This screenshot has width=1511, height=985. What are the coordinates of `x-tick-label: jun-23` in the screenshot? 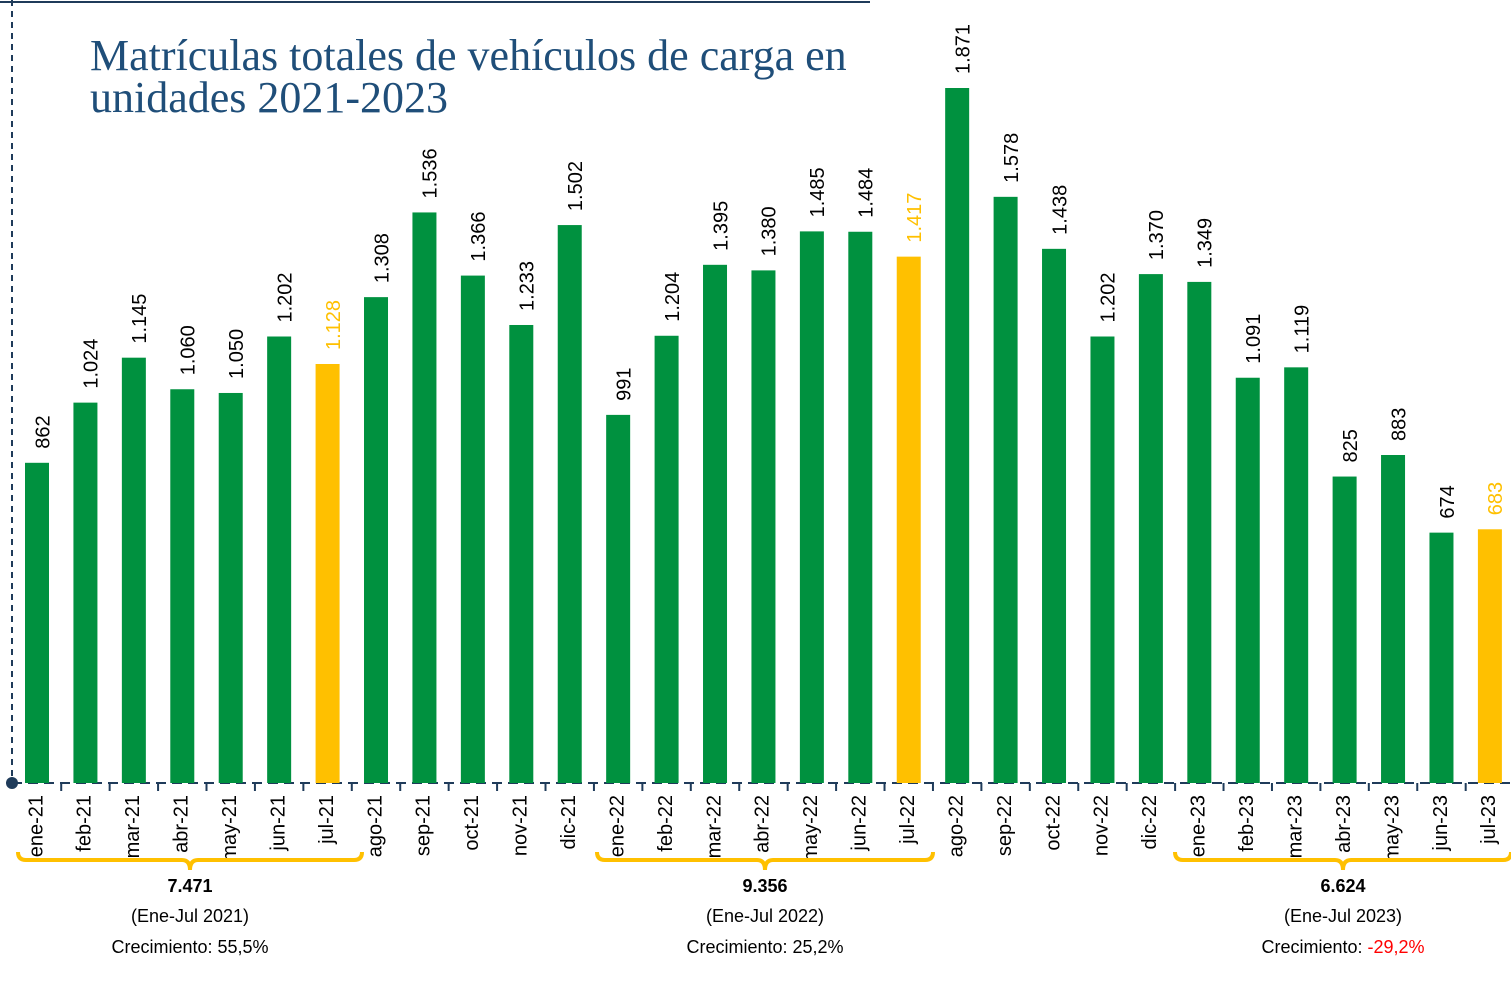 It's located at (1441, 823).